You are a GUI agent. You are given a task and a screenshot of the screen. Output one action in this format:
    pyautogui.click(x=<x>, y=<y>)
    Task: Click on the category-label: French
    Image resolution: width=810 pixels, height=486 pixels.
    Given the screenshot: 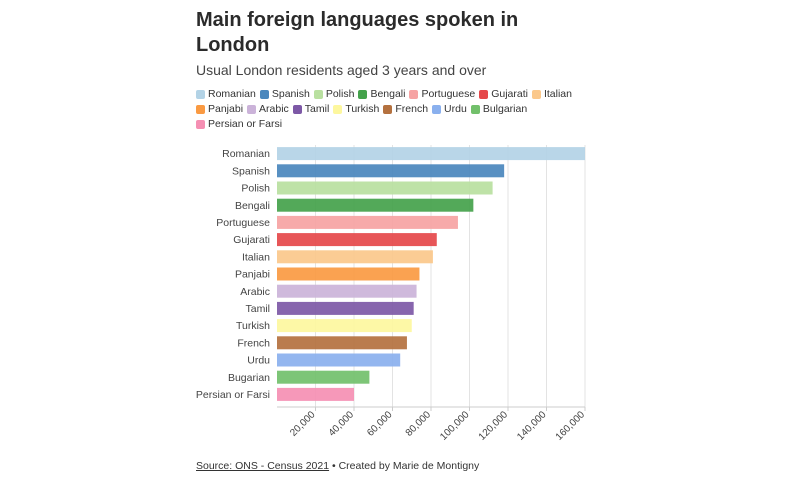 What is the action you would take?
    pyautogui.click(x=253, y=343)
    